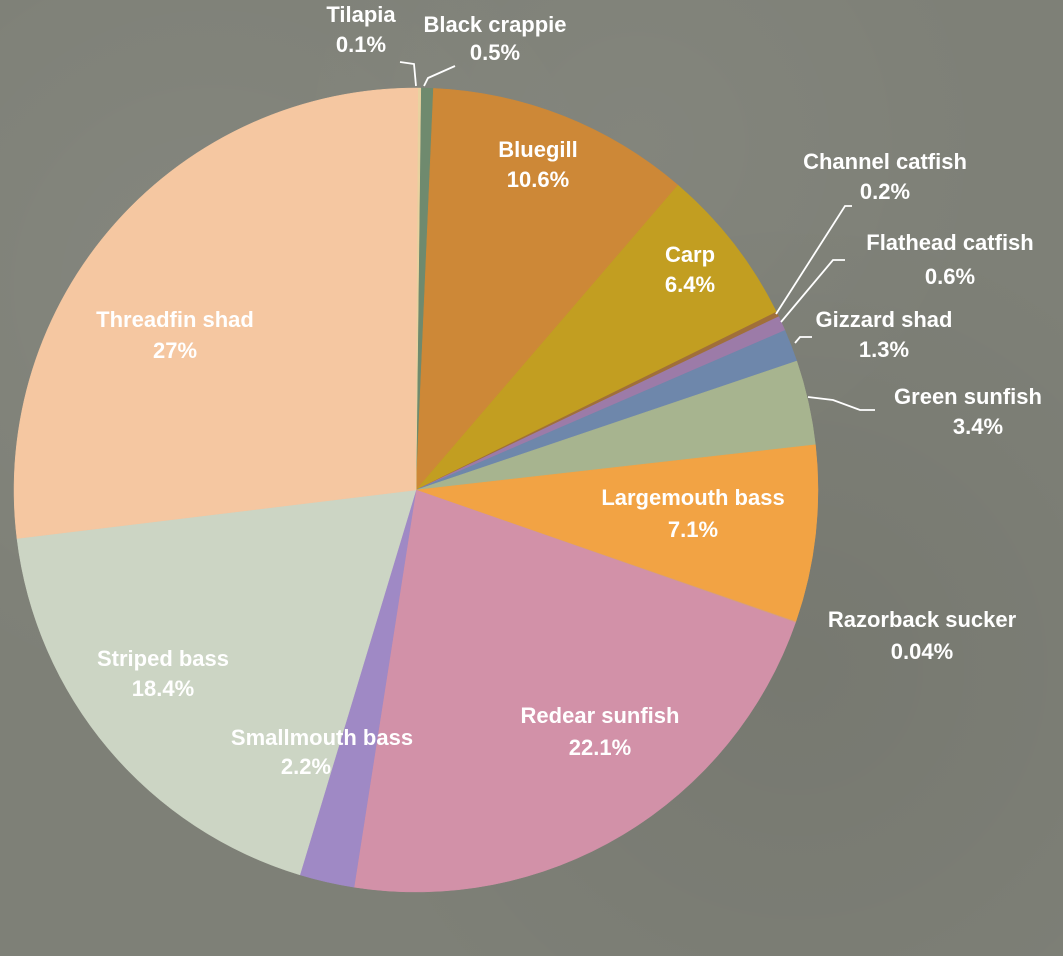 The height and width of the screenshot is (956, 1063). Describe the element at coordinates (163, 688) in the screenshot. I see `slice-label-value-striped-bass: 18.4%` at that location.